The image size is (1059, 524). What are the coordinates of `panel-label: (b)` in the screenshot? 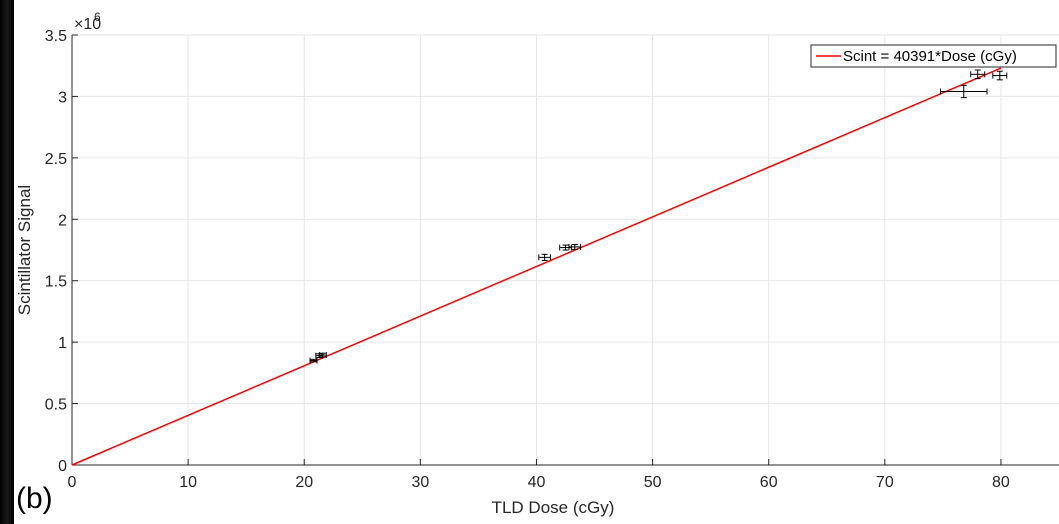 It's located at (34, 498).